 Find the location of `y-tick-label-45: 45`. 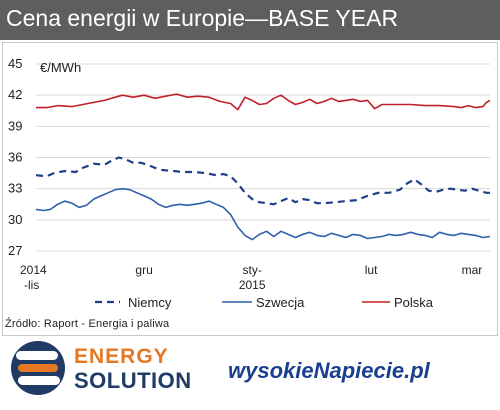

y-tick-label-45: 45 is located at coordinates (15, 63).